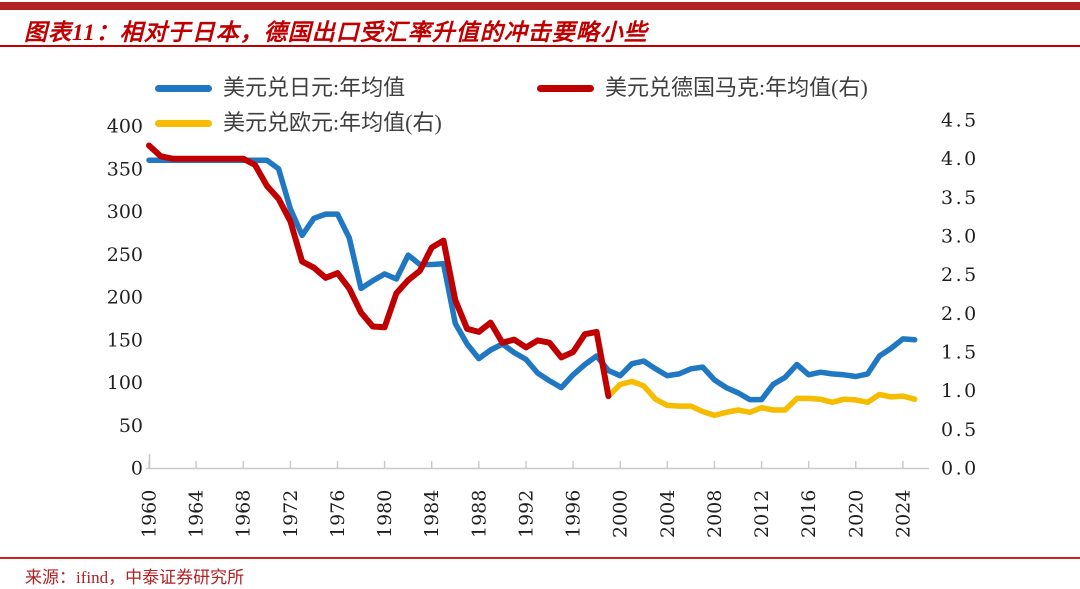 The height and width of the screenshot is (589, 1080). Describe the element at coordinates (960, 430) in the screenshot. I see `right-tick-label: 0.5` at that location.